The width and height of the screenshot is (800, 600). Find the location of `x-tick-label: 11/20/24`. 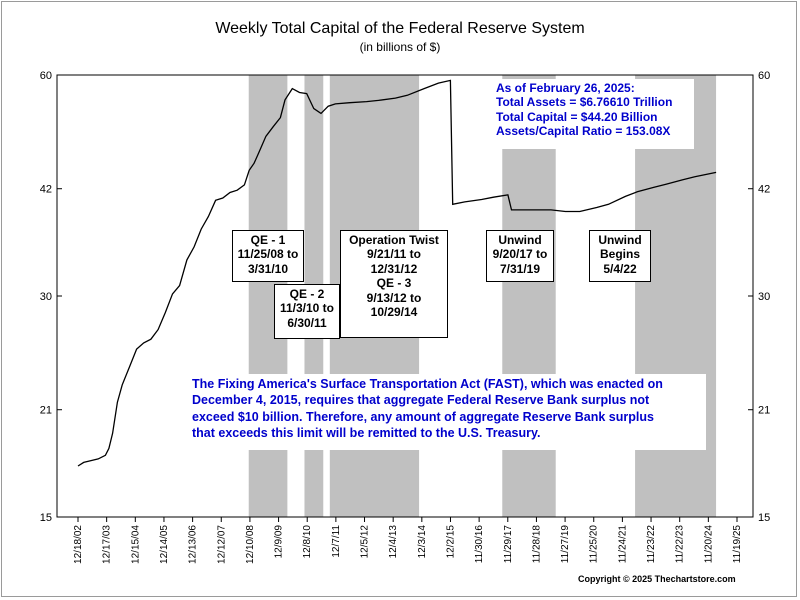

x-tick-label: 11/20/24 is located at coordinates (708, 544).